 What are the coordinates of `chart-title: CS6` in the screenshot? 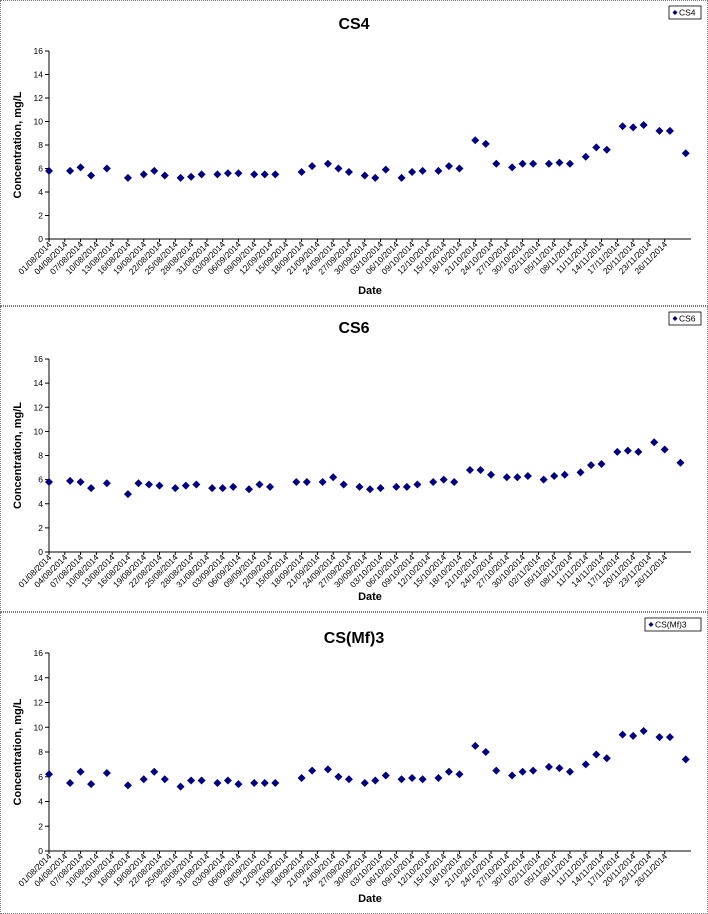 It's located at (353, 328).